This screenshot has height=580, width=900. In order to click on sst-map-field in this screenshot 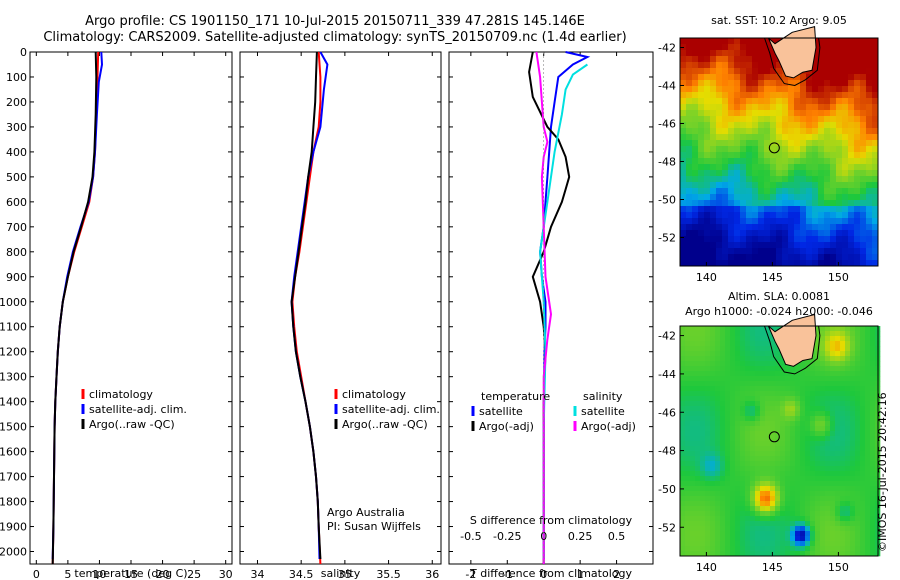, I will do `click(779, 152)`.